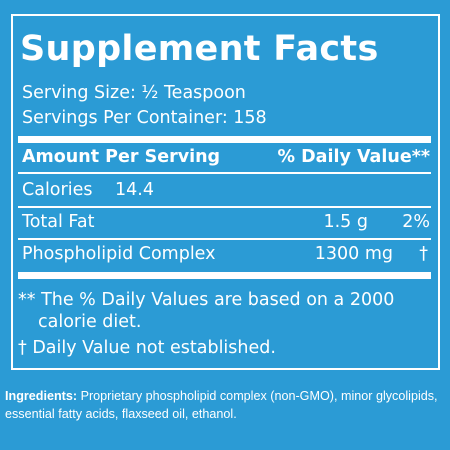 This screenshot has width=450, height=450. Describe the element at coordinates (345, 222) in the screenshot. I see `row-amount: 1.5 g` at that location.